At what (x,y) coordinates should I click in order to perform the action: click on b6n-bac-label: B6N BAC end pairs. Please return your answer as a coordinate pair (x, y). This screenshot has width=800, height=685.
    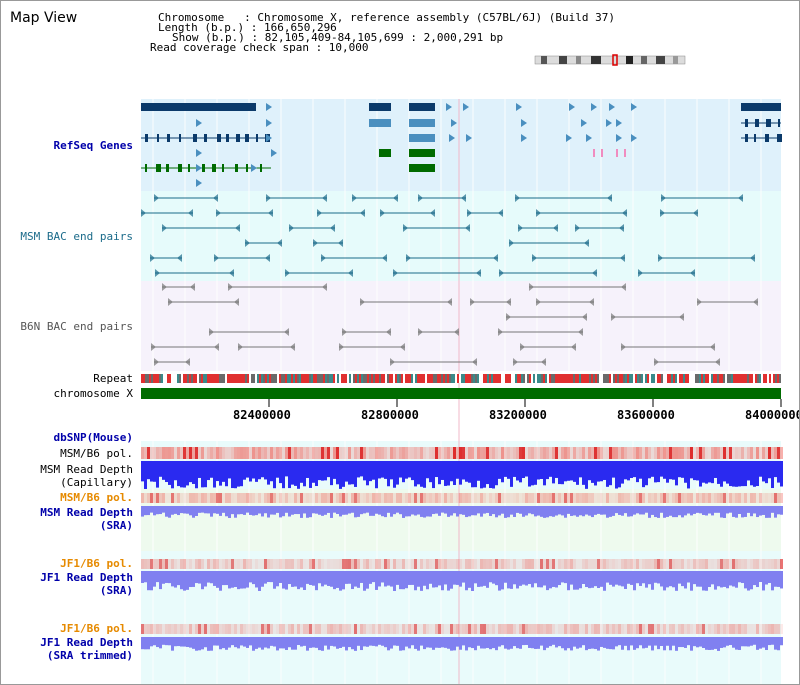
    Looking at the image, I should click on (76, 326).